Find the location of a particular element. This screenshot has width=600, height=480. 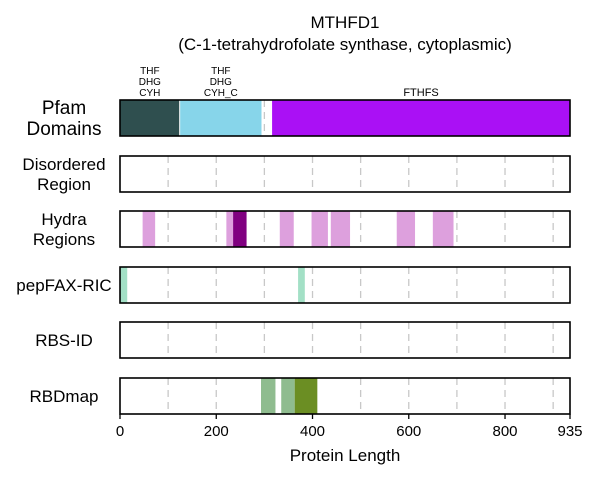

track-label: RBS-ID is located at coordinates (64, 340).